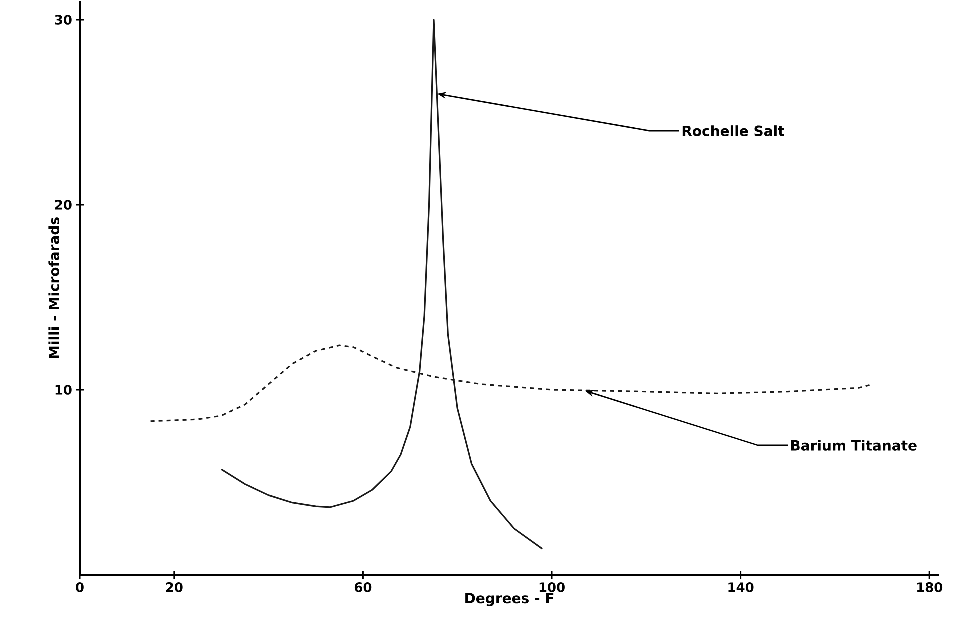 Image resolution: width=954 pixels, height=644 pixels. I want to click on y-tick-label: 10, so click(64, 390).